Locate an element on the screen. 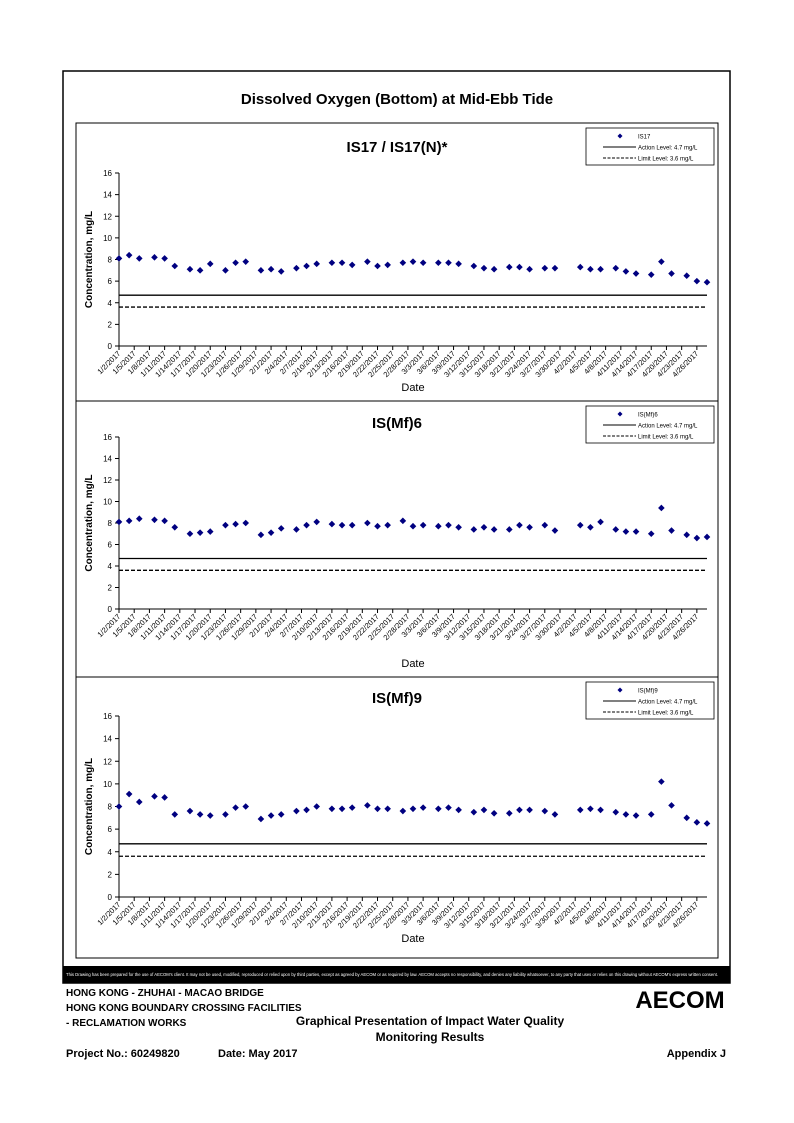 The height and width of the screenshot is (1123, 794). y-tick-label: 6 is located at coordinates (110, 545).